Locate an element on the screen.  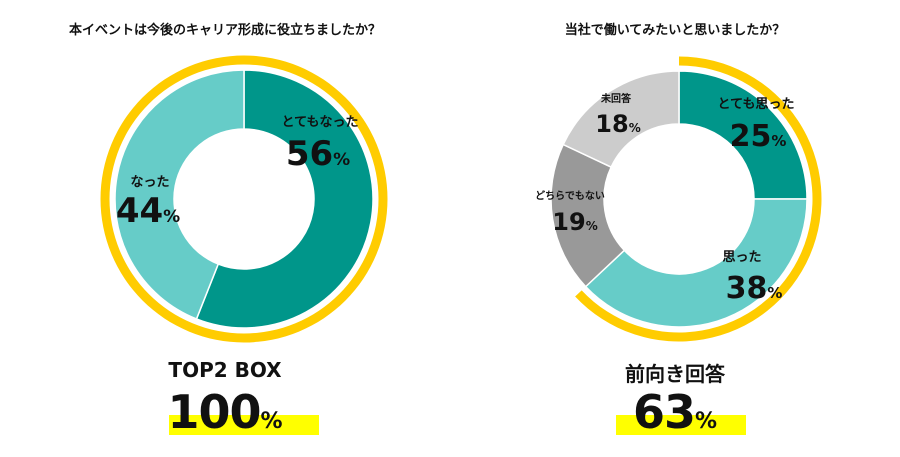
summary-number: 100 is located at coordinates (214, 412).